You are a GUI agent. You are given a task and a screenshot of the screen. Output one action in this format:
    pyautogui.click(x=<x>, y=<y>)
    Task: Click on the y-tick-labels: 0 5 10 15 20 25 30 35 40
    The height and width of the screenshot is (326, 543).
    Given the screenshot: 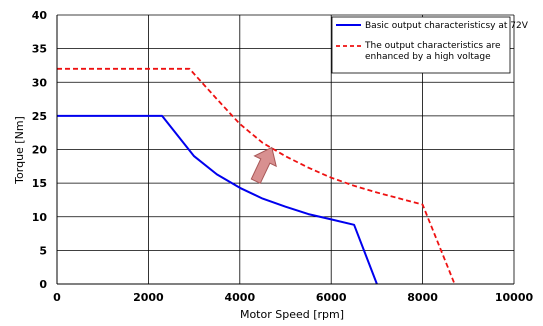 What is the action you would take?
    pyautogui.click(x=40, y=150)
    